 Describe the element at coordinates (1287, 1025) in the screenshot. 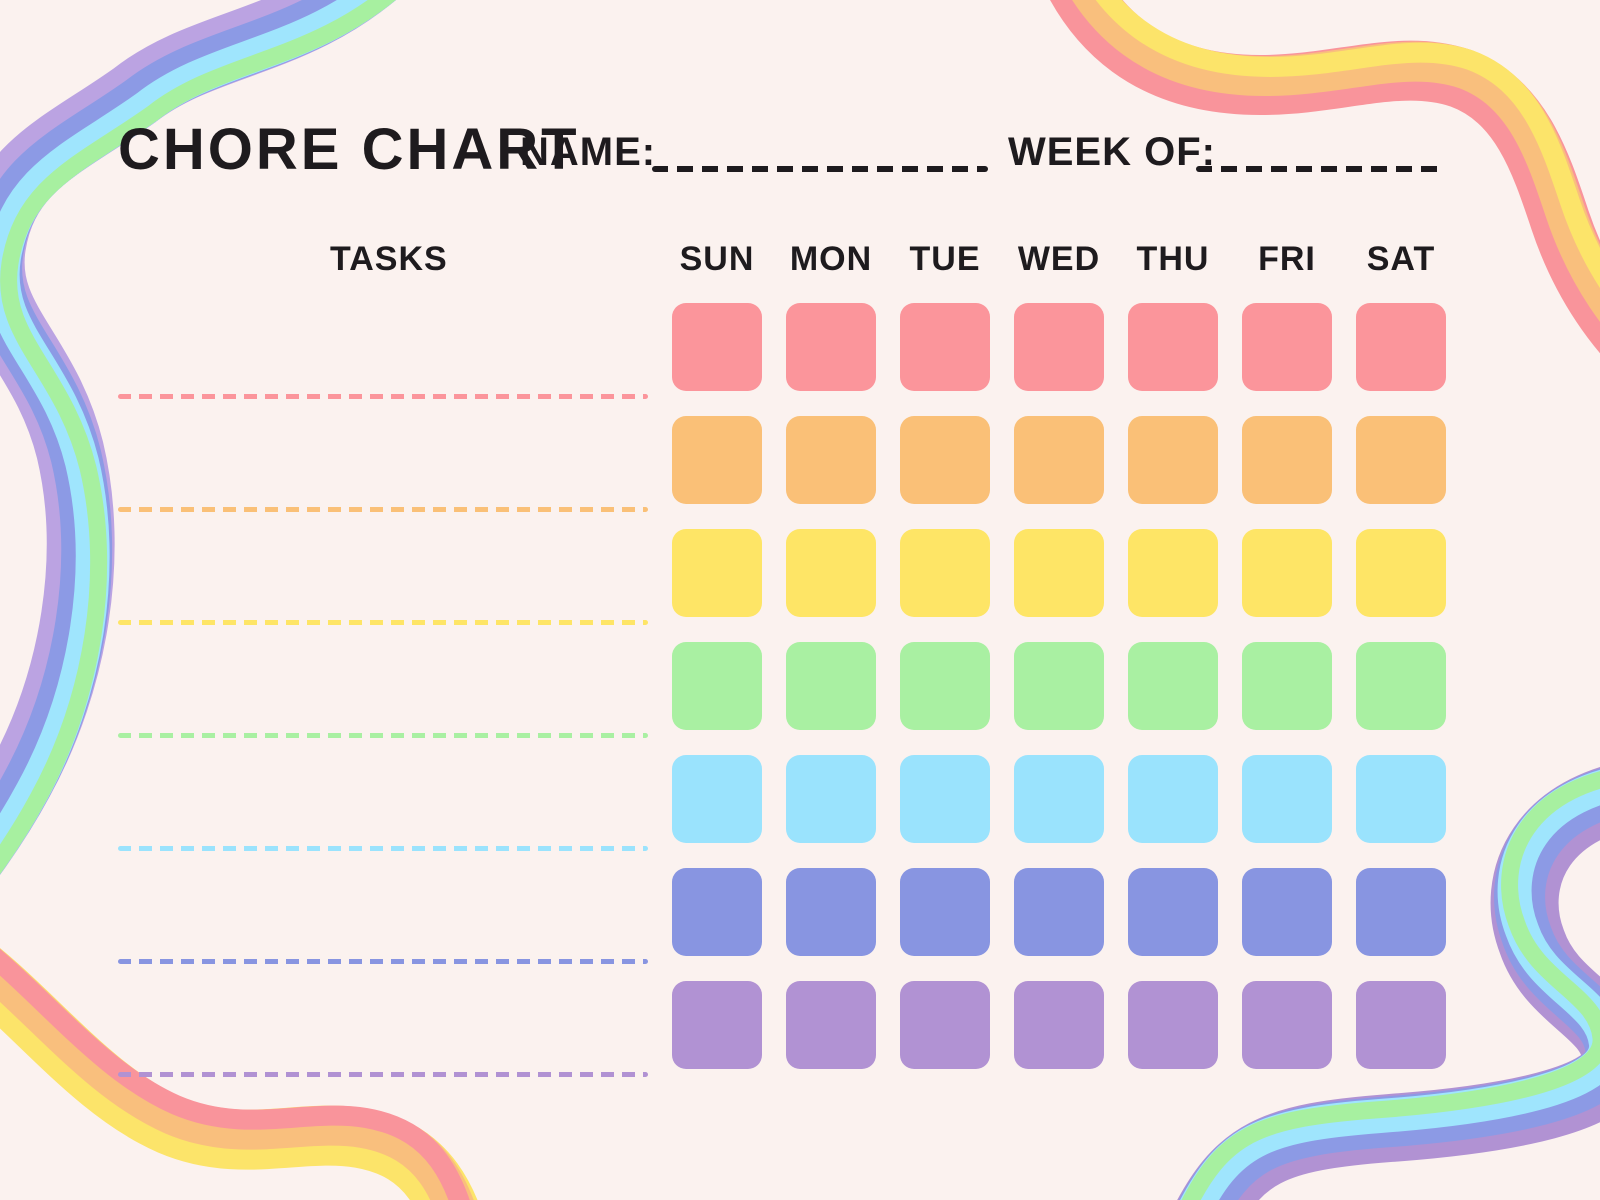

I see `grid-cell-row7-fri` at that location.